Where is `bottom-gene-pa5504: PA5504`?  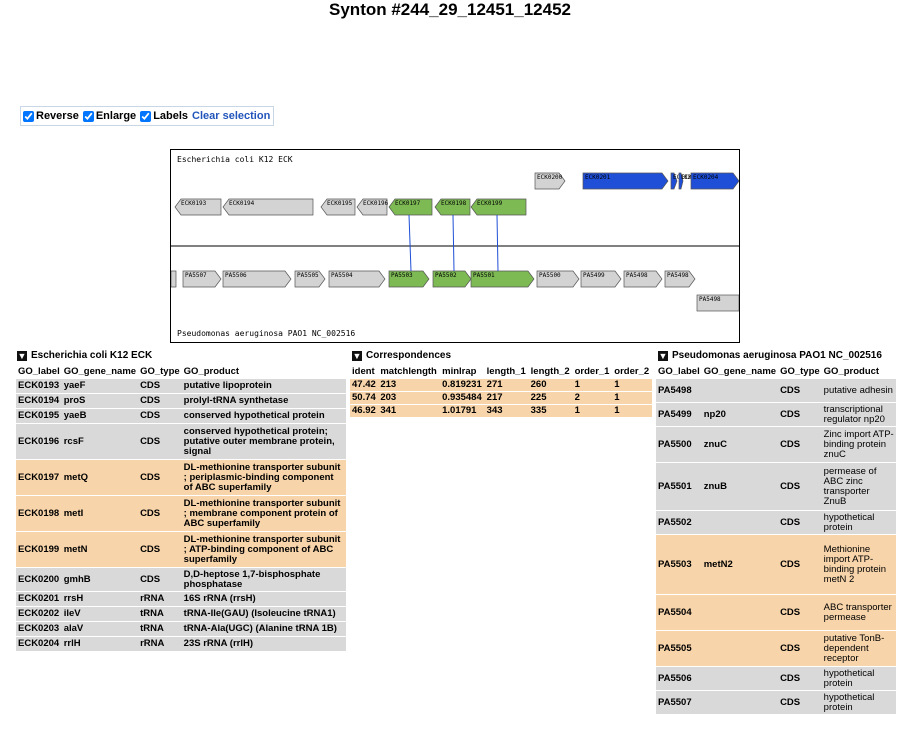 bottom-gene-pa5504: PA5504 is located at coordinates (357, 279).